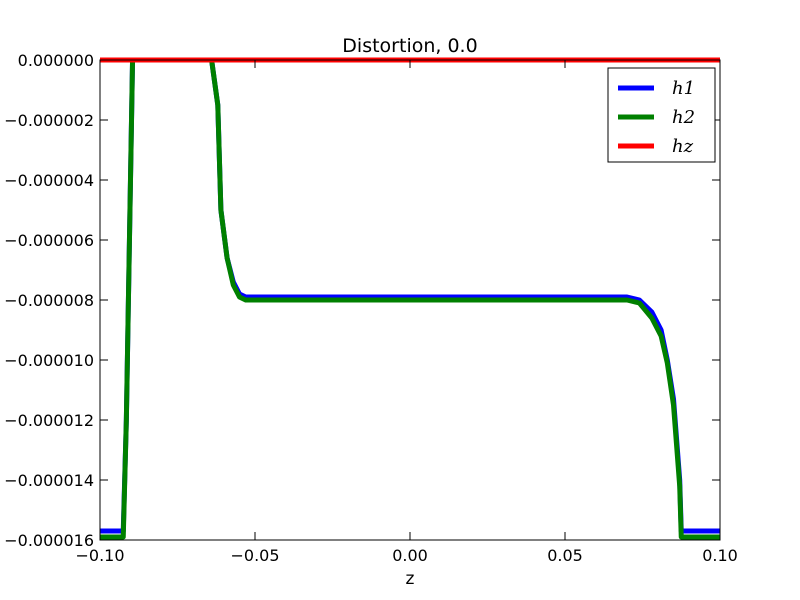 Image resolution: width=800 pixels, height=600 pixels. I want to click on y-tick-label: −0.000012, so click(49, 420).